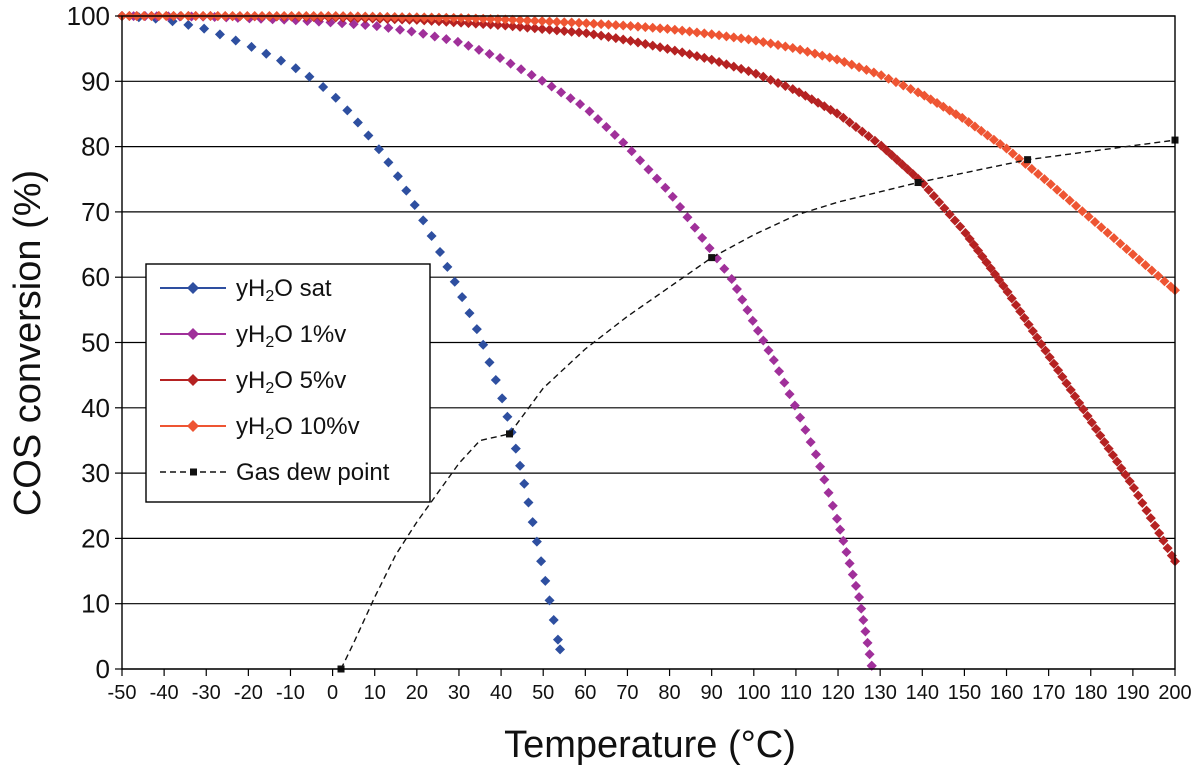  I want to click on x-tick-label: 90, so click(712, 693).